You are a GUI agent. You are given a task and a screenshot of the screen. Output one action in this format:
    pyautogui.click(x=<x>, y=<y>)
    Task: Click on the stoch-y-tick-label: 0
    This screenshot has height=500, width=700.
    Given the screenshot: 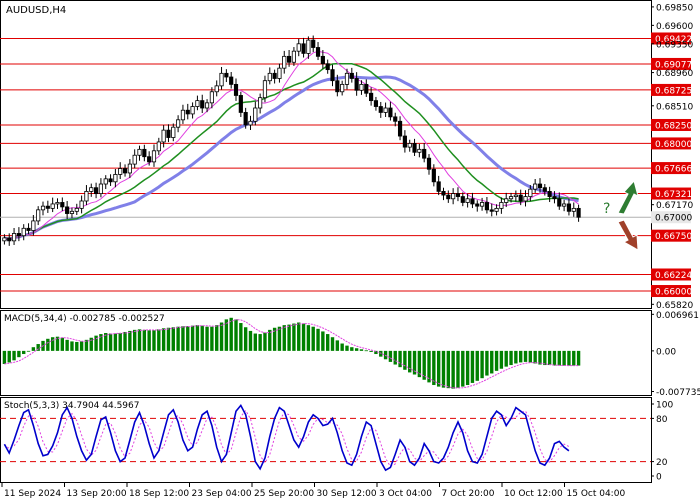 What is the action you would take?
    pyautogui.click(x=659, y=478)
    